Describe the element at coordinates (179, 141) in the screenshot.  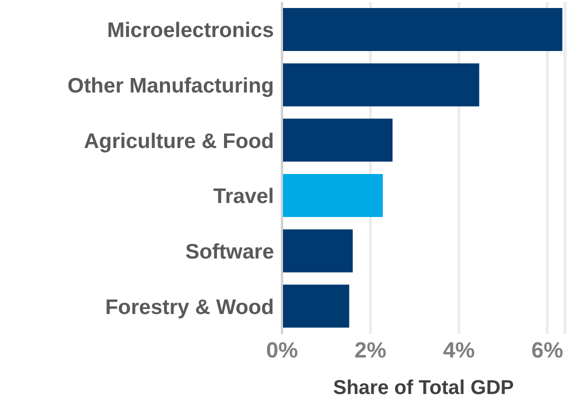
I see `y-tick-label: Agriculture & Food` at that location.